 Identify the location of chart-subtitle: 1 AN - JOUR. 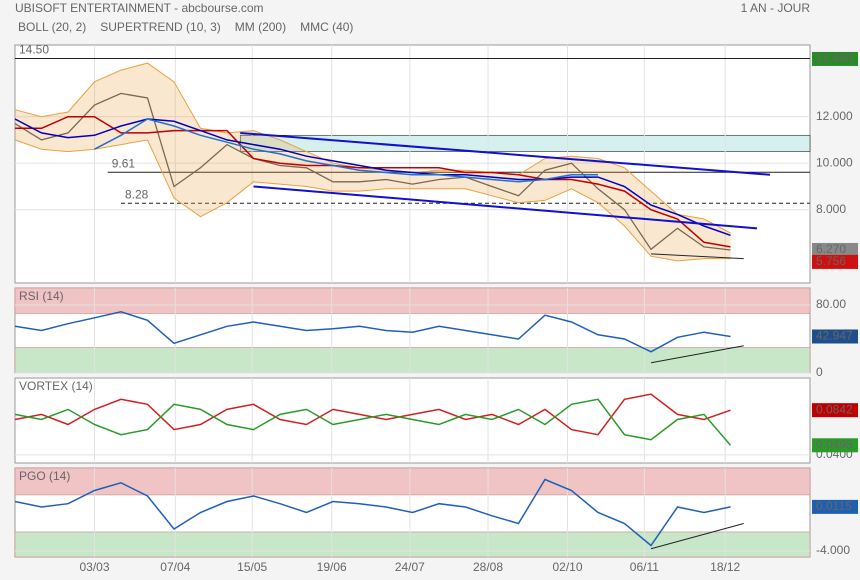
(776, 8).